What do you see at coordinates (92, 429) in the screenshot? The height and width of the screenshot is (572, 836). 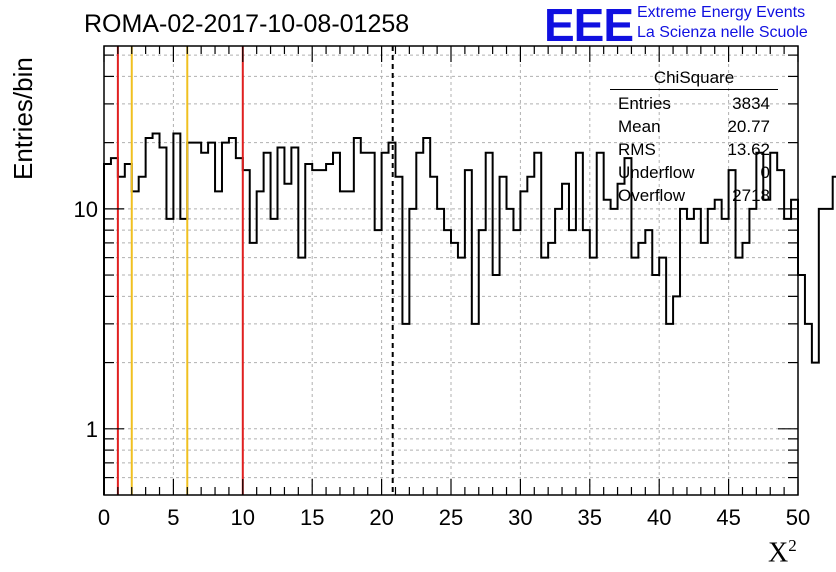 I see `y-tick-label: 1` at bounding box center [92, 429].